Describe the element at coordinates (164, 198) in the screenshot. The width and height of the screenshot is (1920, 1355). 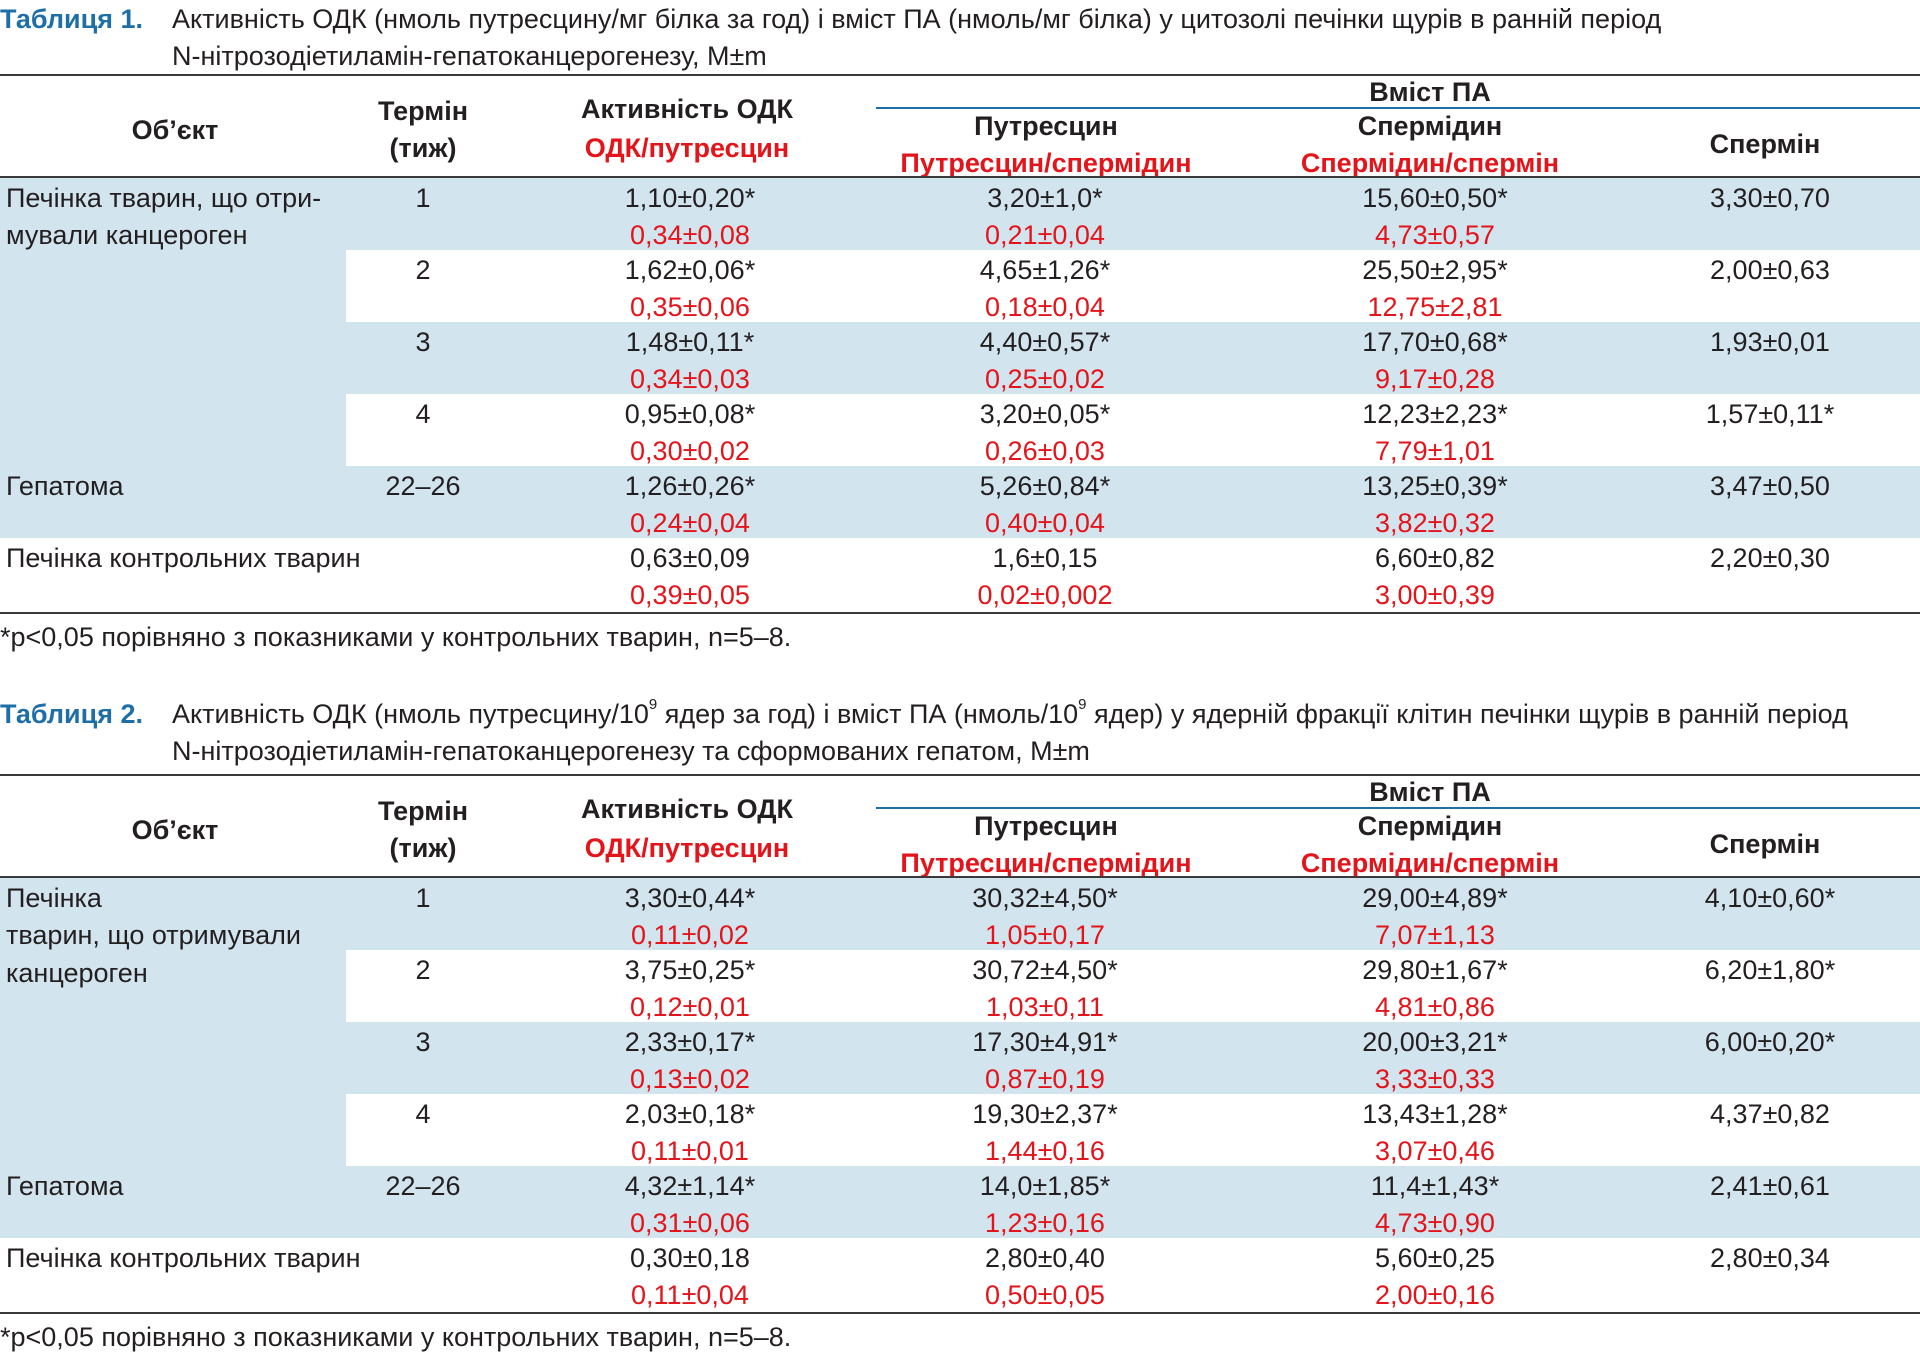
I see `table-1-object-treated: Печінка тварин, що отри-` at that location.